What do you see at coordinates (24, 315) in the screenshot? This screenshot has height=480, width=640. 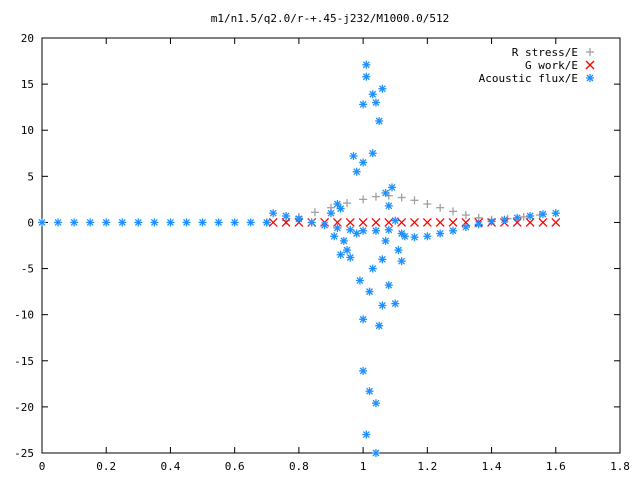 I see `y-tick-label: -10` at bounding box center [24, 315].